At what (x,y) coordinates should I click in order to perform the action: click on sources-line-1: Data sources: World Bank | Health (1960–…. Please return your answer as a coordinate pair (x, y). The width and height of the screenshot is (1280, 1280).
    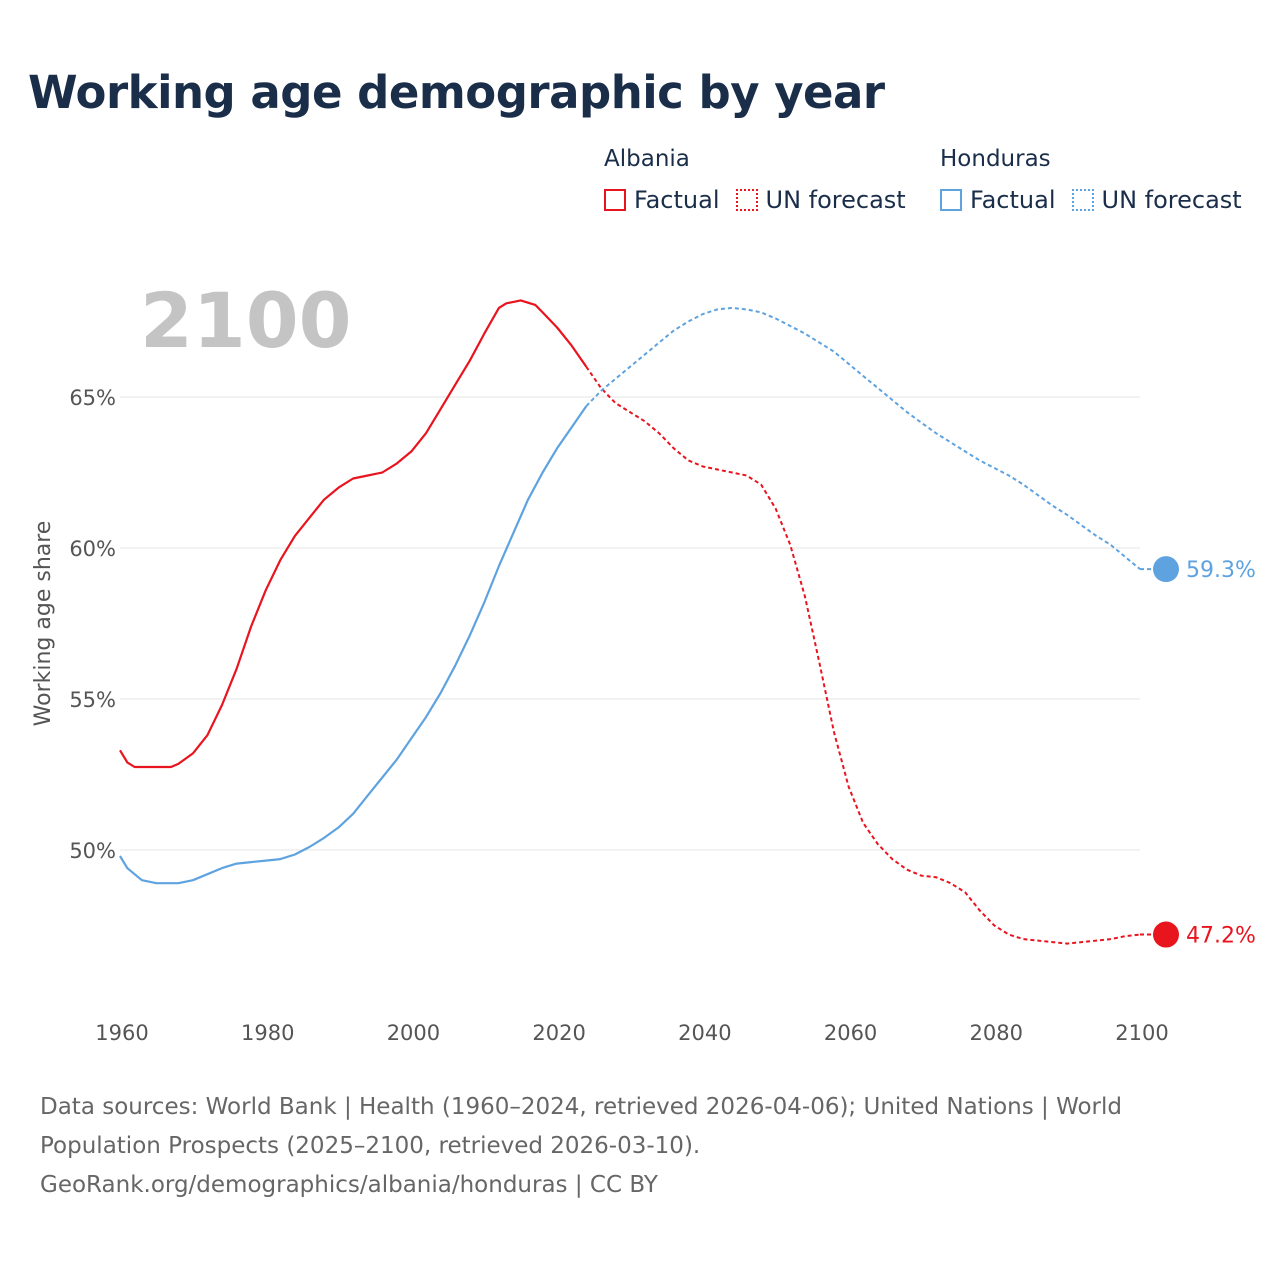
    Looking at the image, I should click on (581, 1107).